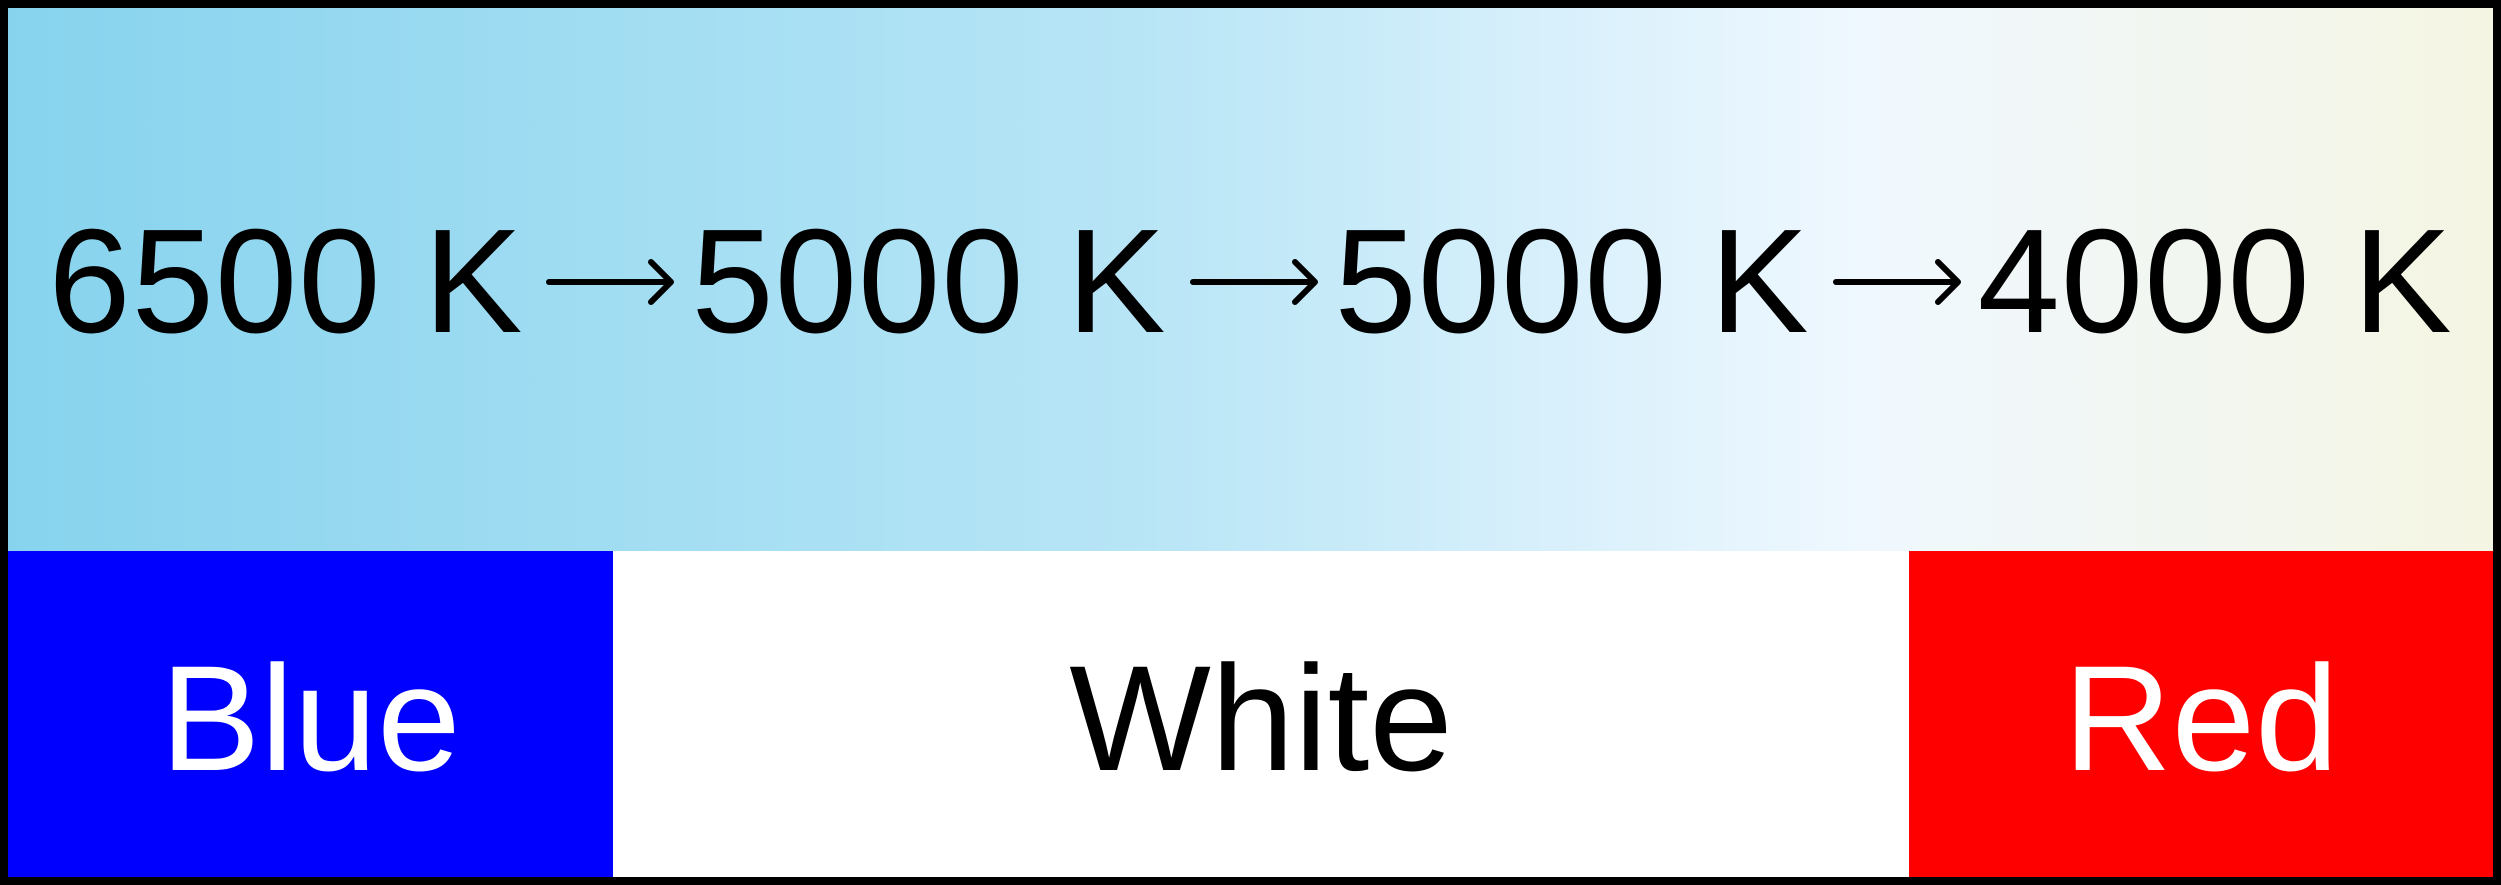 The width and height of the screenshot is (2501, 885). Describe the element at coordinates (1572, 281) in the screenshot. I see `temperature-label-3: 5000 K` at that location.